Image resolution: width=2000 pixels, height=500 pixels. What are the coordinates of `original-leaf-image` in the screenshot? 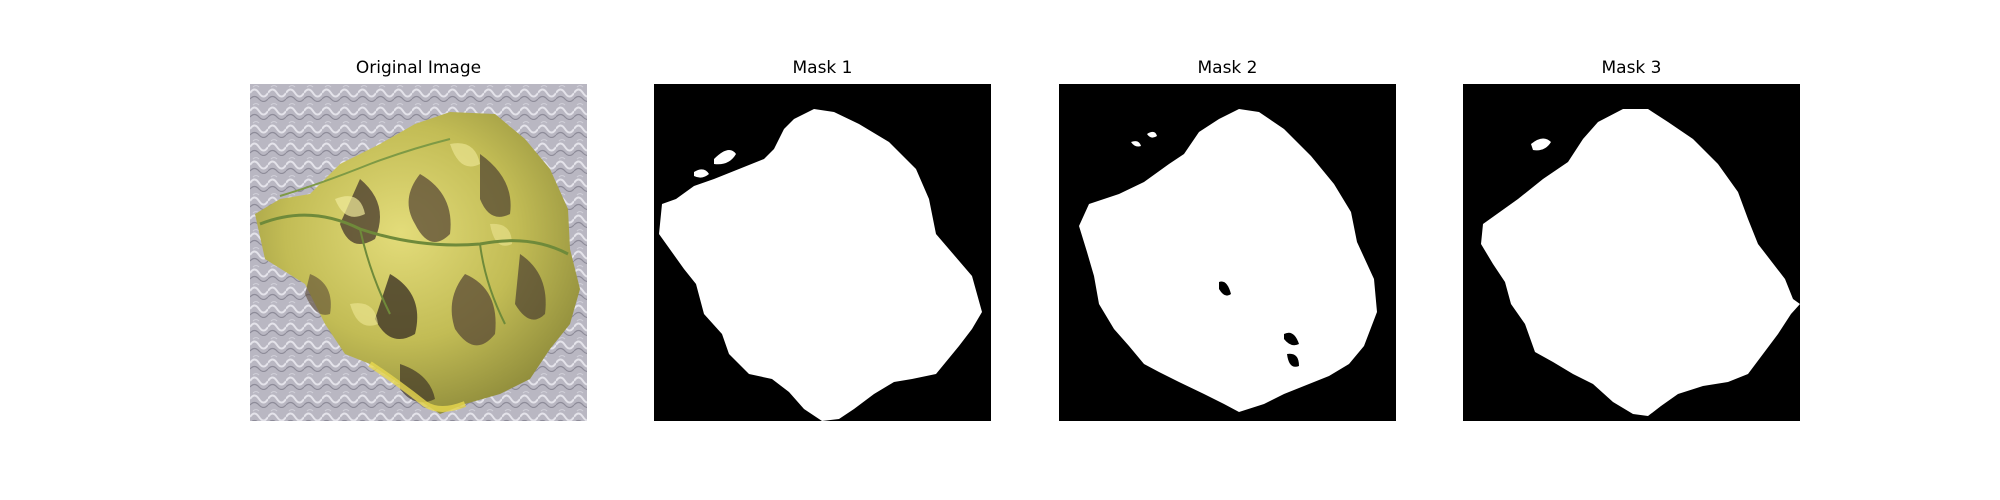 It's located at (418, 252).